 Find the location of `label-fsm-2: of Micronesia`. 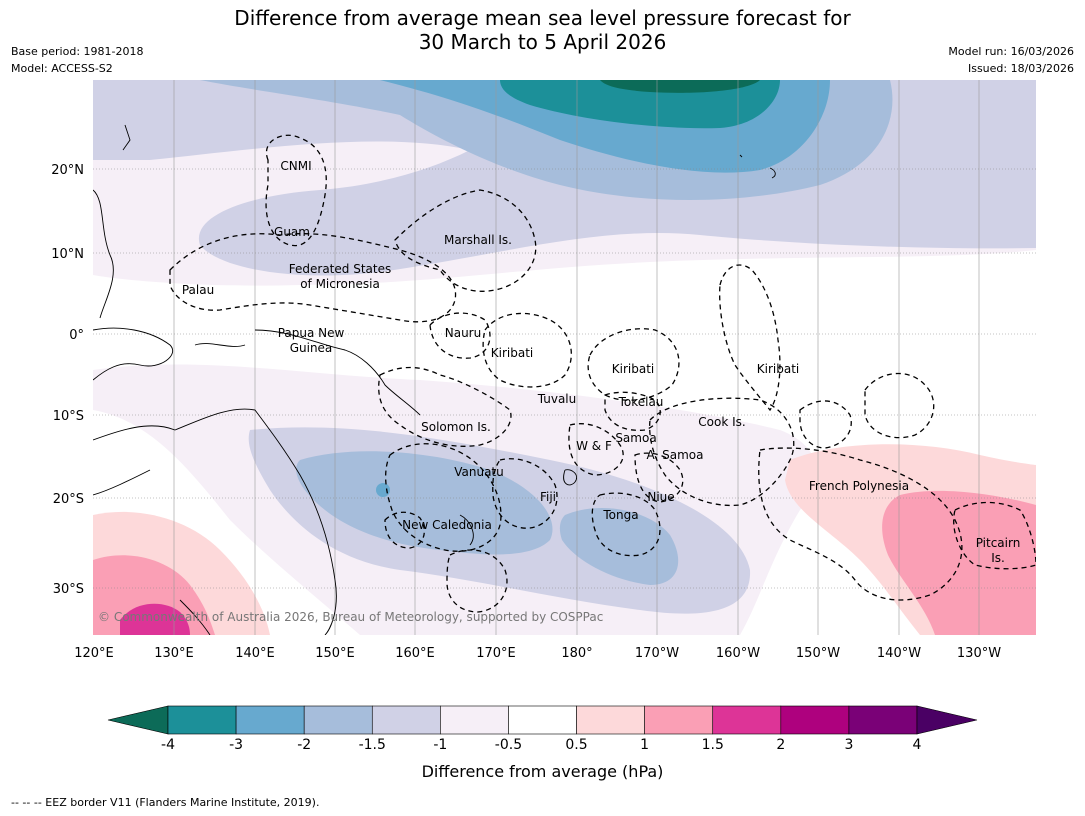

label-fsm-2: of Micronesia is located at coordinates (340, 284).